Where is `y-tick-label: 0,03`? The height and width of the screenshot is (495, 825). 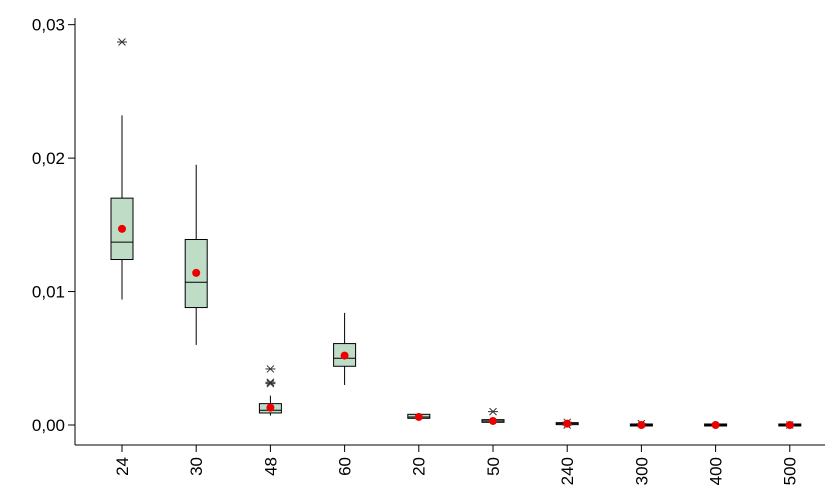
y-tick-label: 0,03 is located at coordinates (48, 25).